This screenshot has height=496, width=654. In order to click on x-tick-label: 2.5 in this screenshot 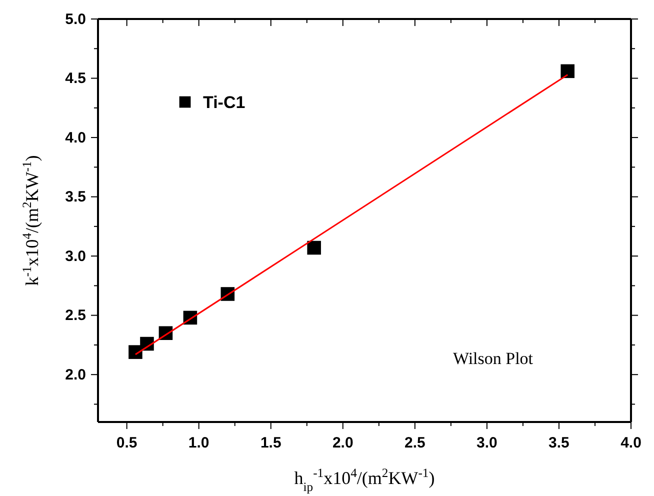, I will do `click(415, 443)`.